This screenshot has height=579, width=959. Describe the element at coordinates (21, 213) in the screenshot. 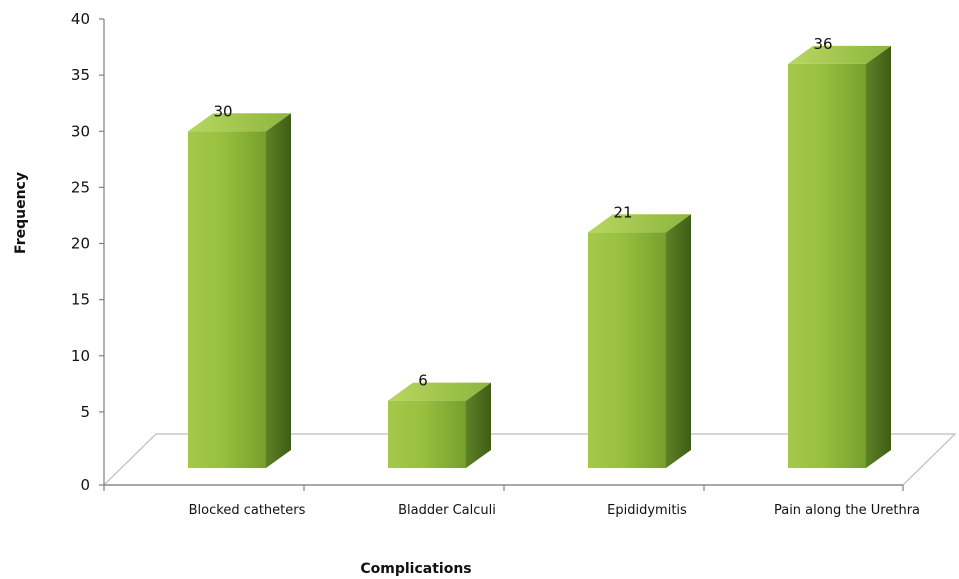

I see `y-axis-title: Frequency` at that location.